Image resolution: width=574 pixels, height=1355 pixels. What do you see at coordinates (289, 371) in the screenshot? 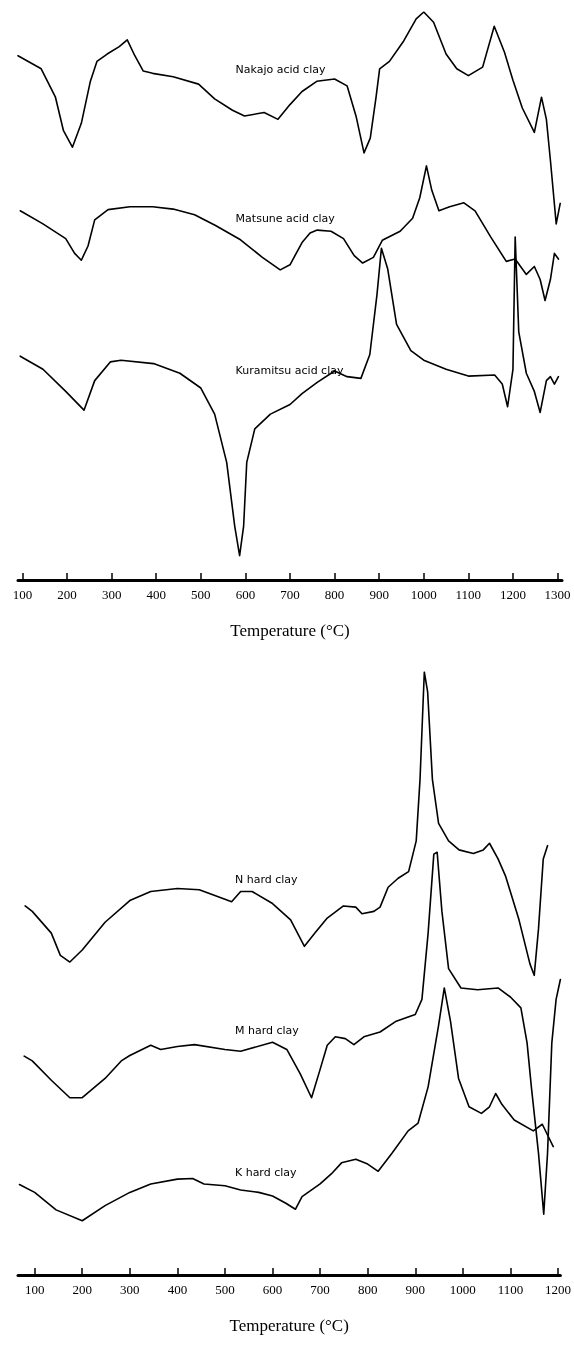
I see `series-label: Kuramitsu acid clay` at bounding box center [289, 371].